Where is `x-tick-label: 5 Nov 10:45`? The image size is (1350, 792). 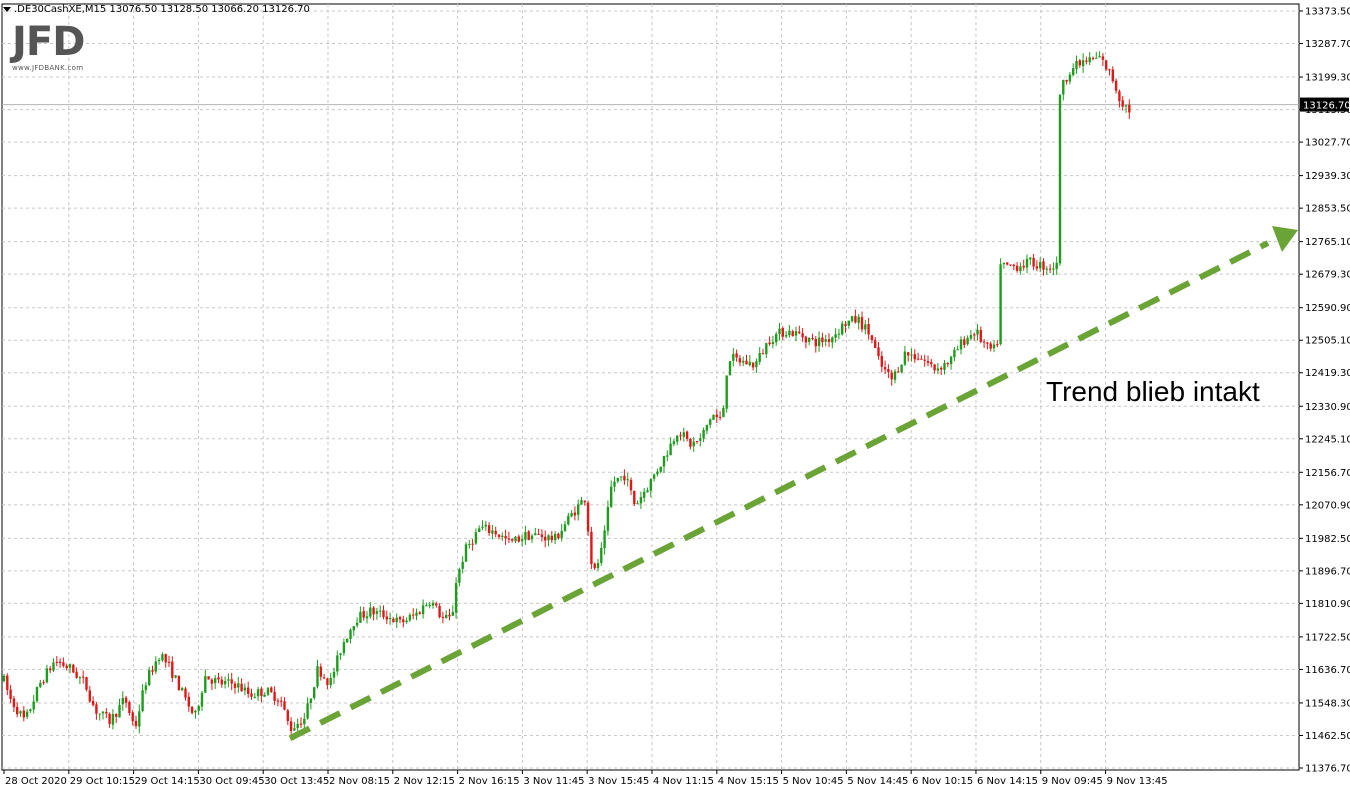
x-tick-label: 5 Nov 10:45 is located at coordinates (813, 781).